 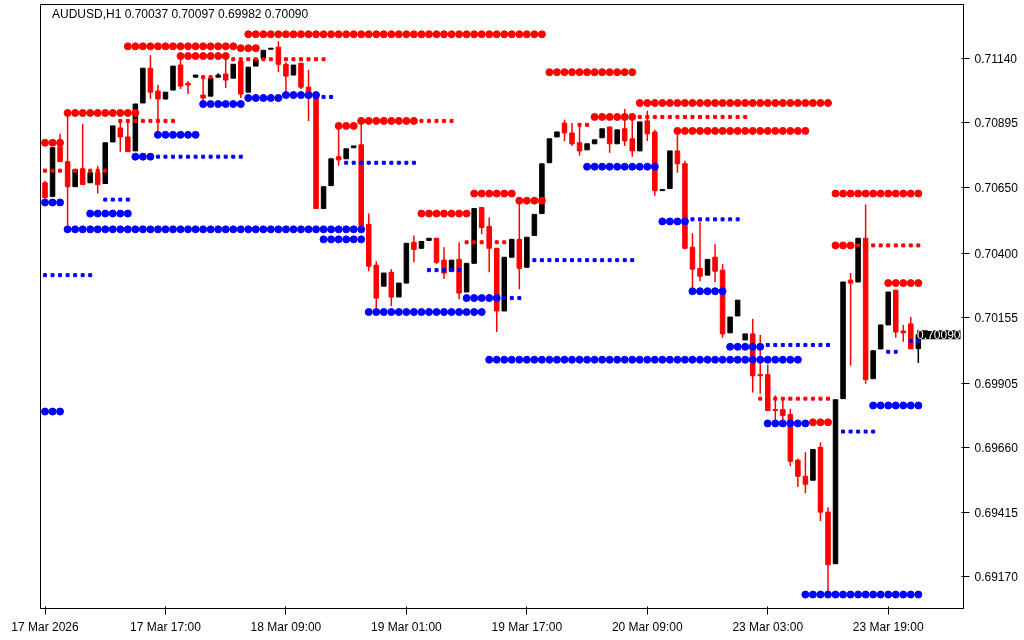 I want to click on x-tick-label: 19 Mar 01:00, so click(x=407, y=626).